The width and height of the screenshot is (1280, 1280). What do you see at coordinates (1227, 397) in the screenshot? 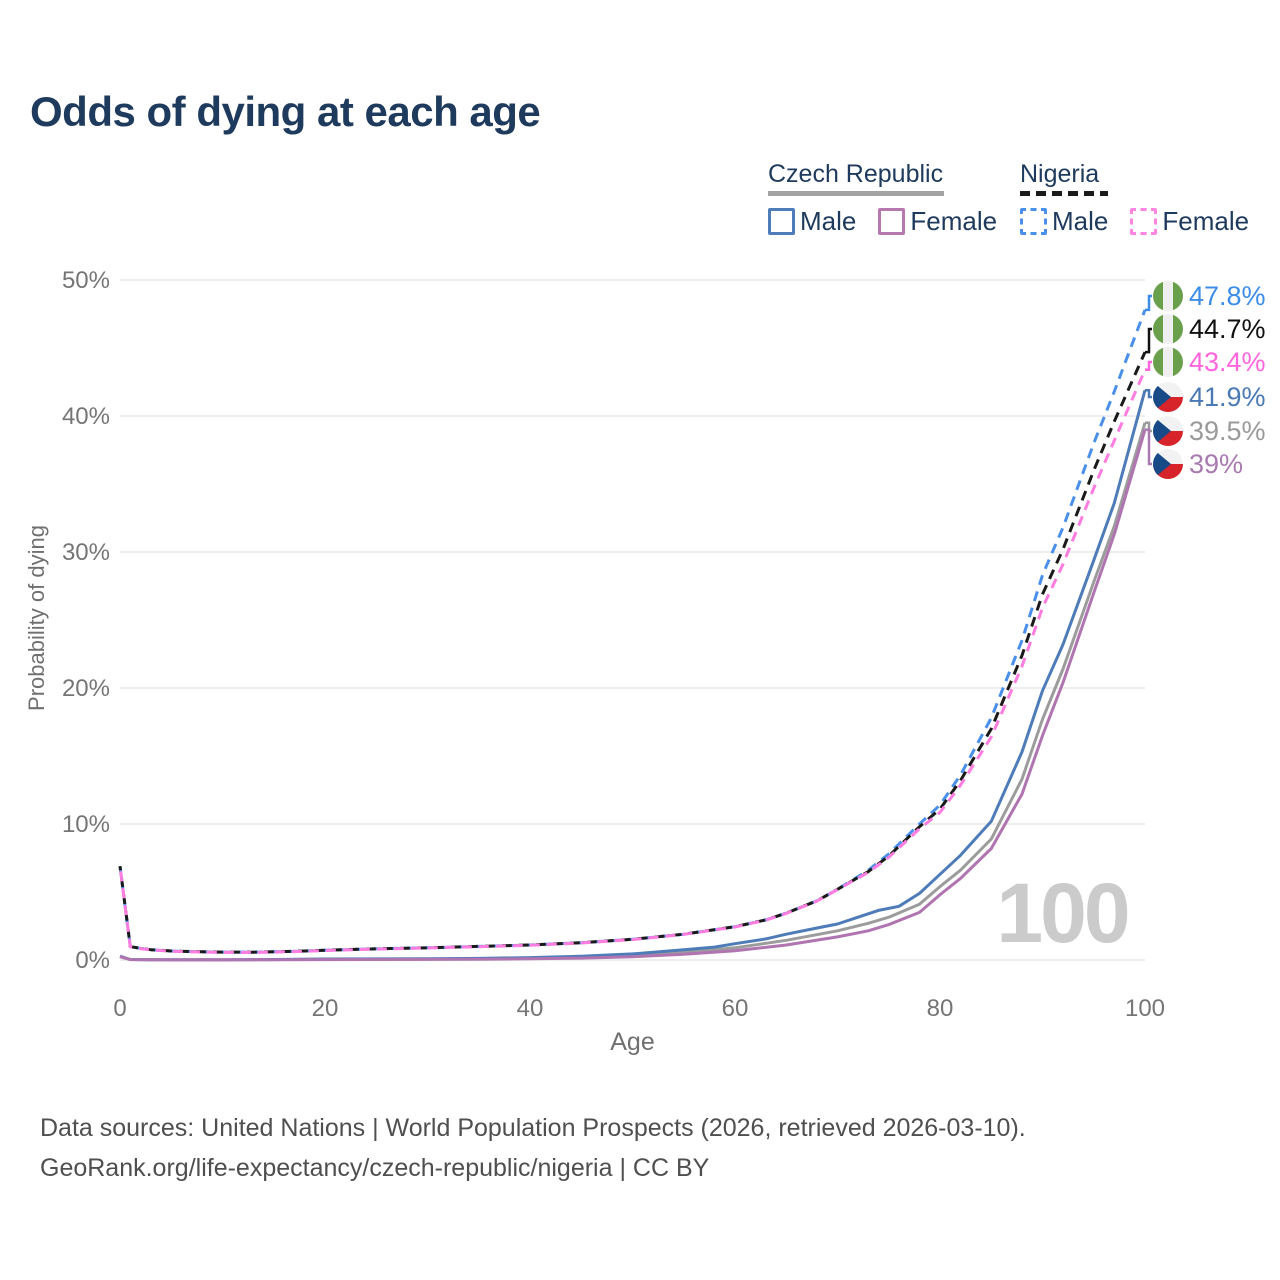
I see `end-label-value: 41.9%` at bounding box center [1227, 397].